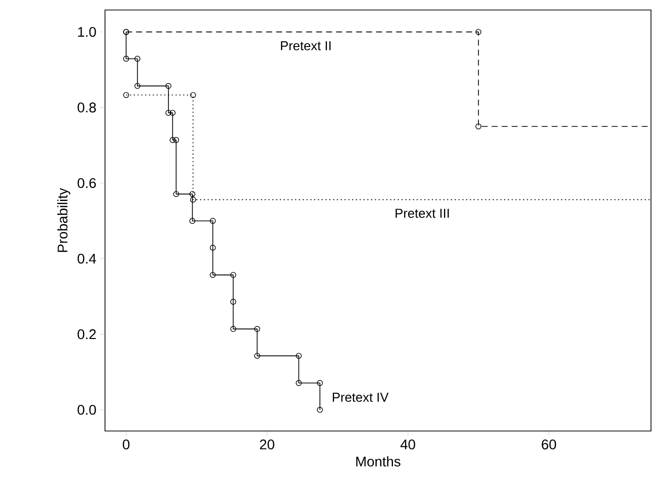 This screenshot has width=656, height=495. I want to click on y-axis-title: Probability, so click(63, 220).